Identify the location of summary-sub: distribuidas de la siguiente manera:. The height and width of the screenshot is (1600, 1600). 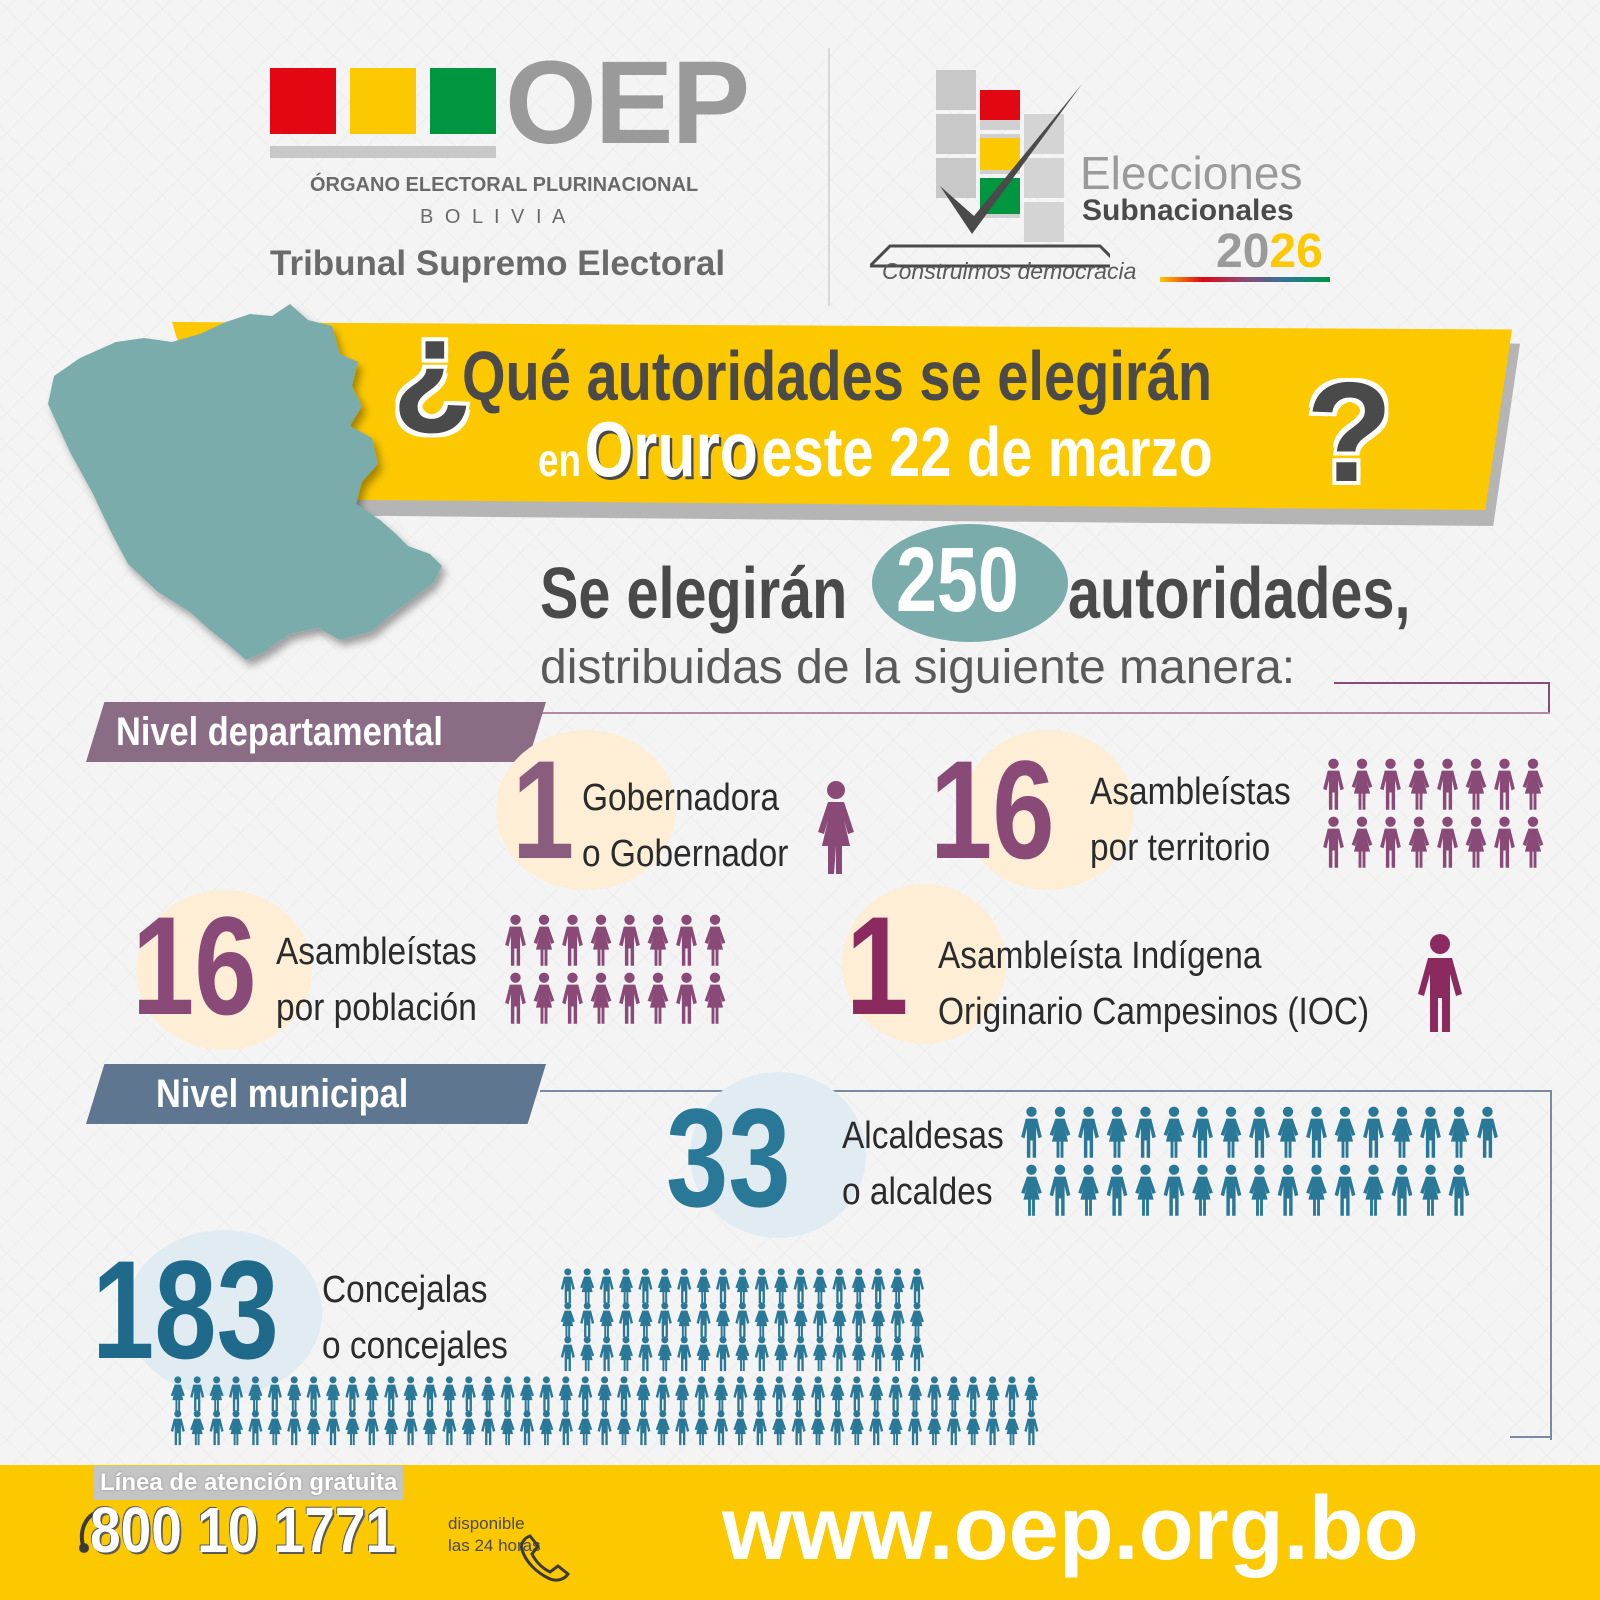
(918, 667).